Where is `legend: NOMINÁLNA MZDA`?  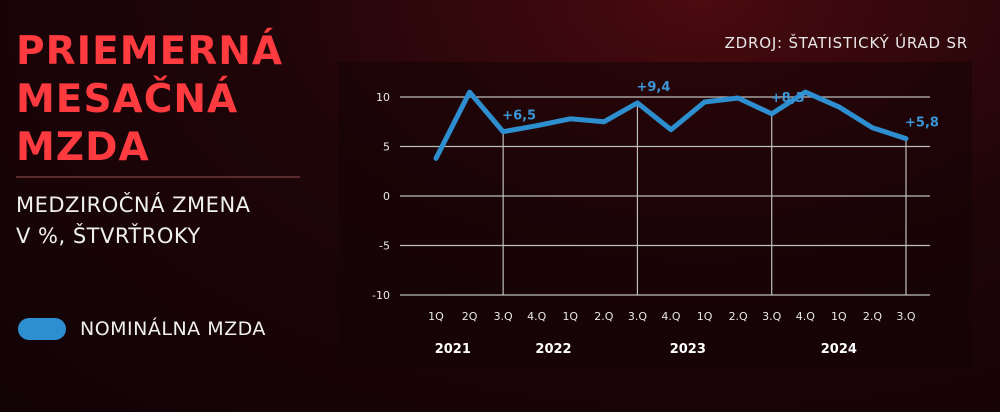 legend: NOMINÁLNA MZDA is located at coordinates (142, 329).